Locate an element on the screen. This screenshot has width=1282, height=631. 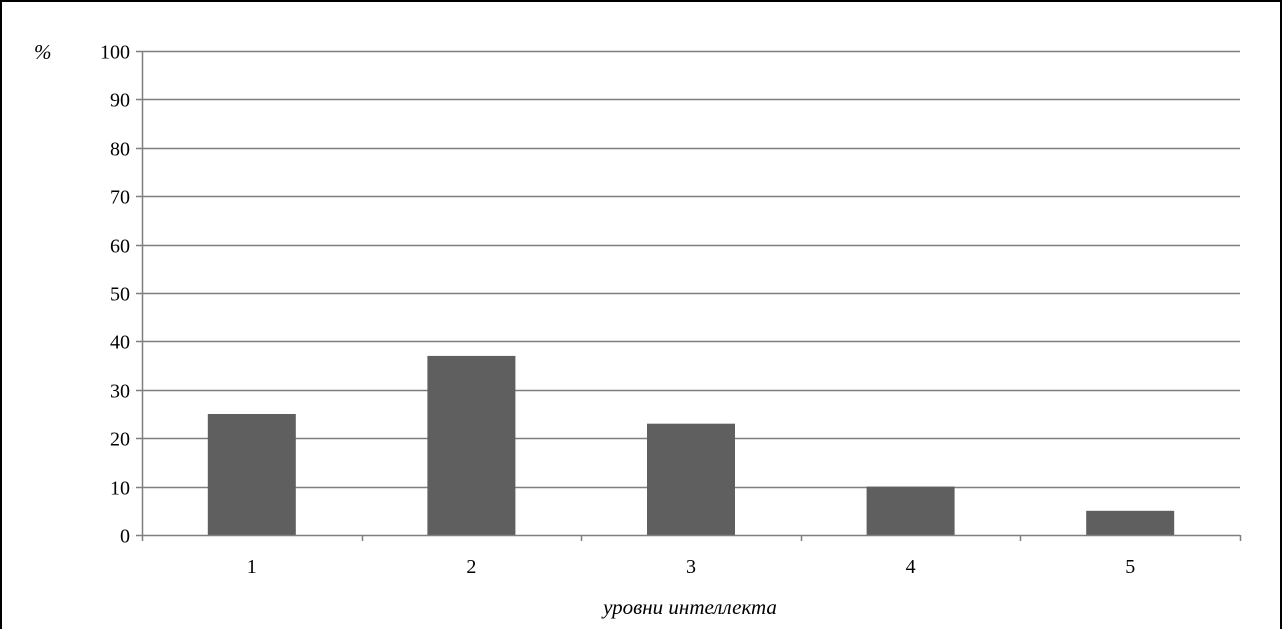
x-axis-label: уровни интеллекта is located at coordinates (689, 607).